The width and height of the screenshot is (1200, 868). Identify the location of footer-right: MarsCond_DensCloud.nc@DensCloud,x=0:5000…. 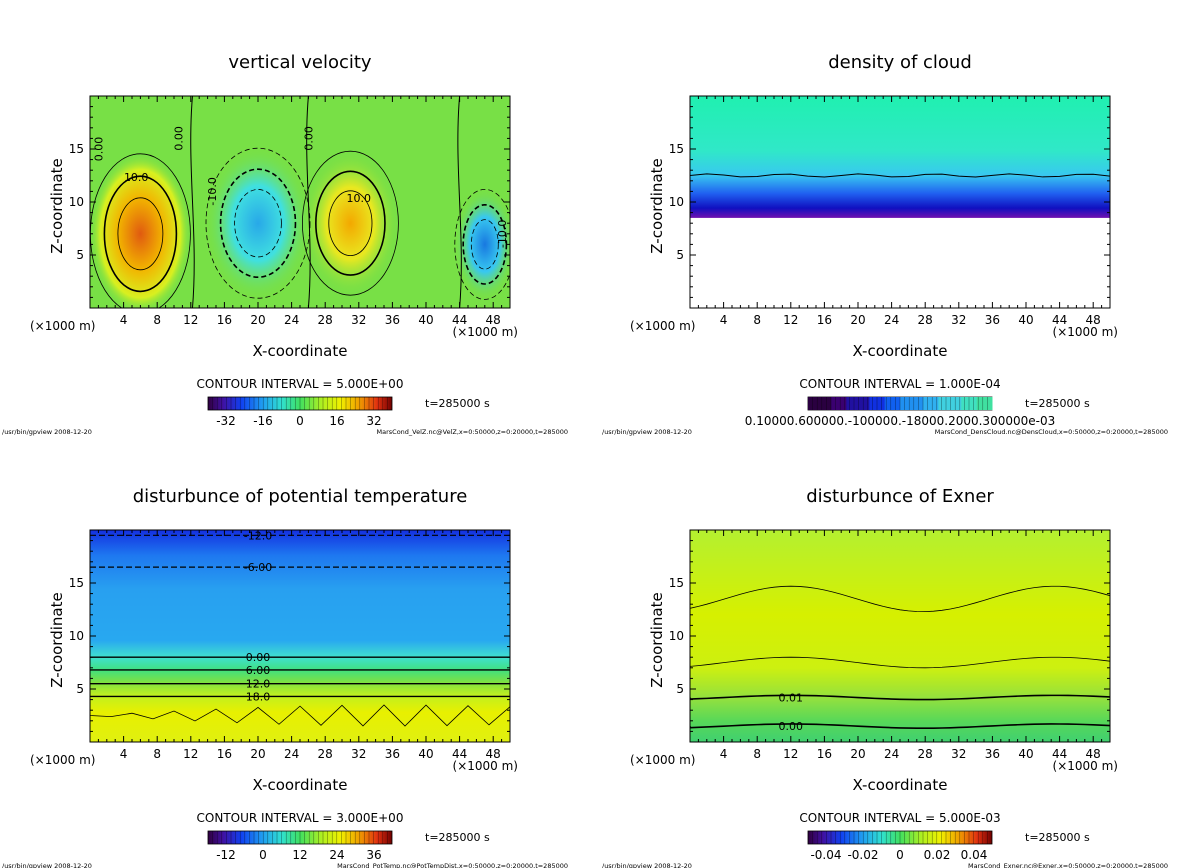
(1051, 432).